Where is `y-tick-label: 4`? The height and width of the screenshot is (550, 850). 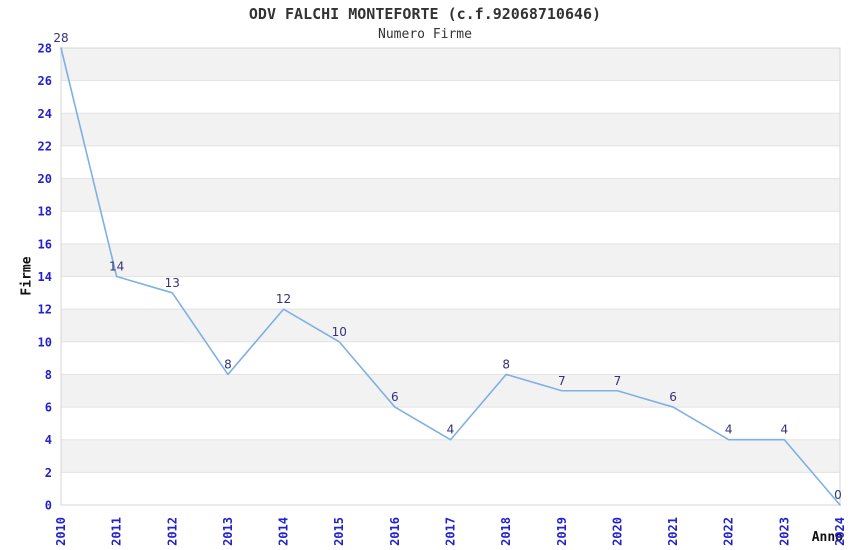
y-tick-label: 4 is located at coordinates (48, 440).